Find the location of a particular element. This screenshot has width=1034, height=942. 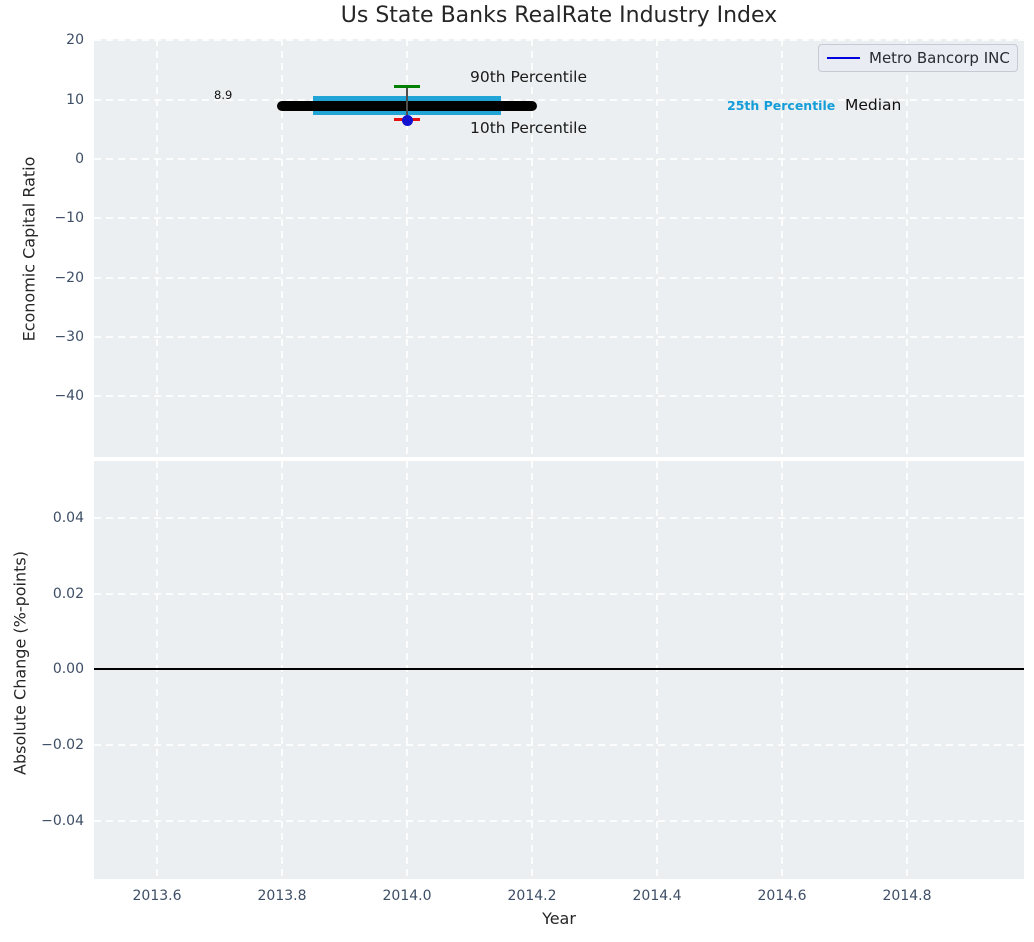

errorbar-stem is located at coordinates (407, 103).